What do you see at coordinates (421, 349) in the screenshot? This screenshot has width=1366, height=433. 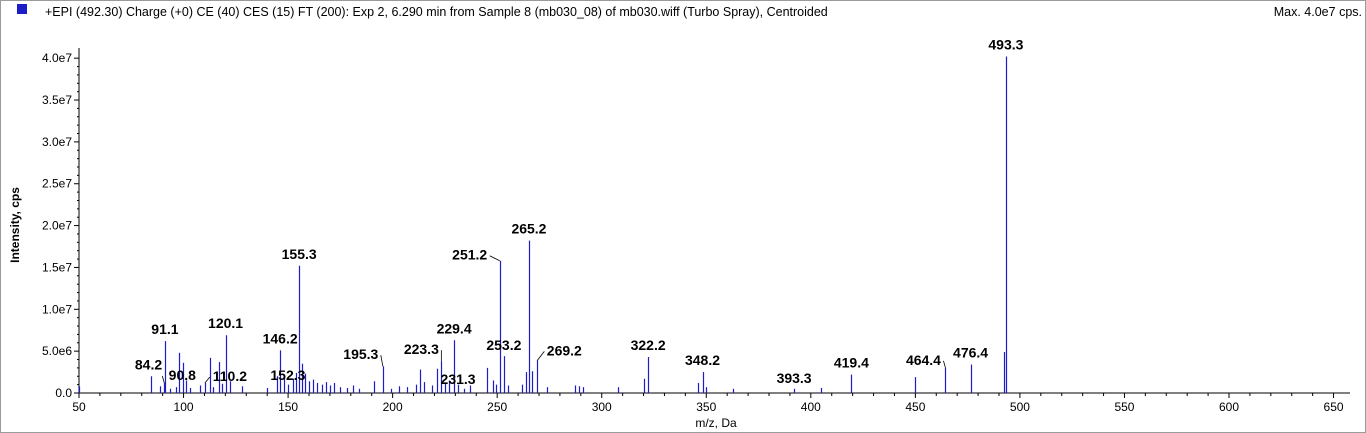 I see `peak-label: 223.3` at bounding box center [421, 349].